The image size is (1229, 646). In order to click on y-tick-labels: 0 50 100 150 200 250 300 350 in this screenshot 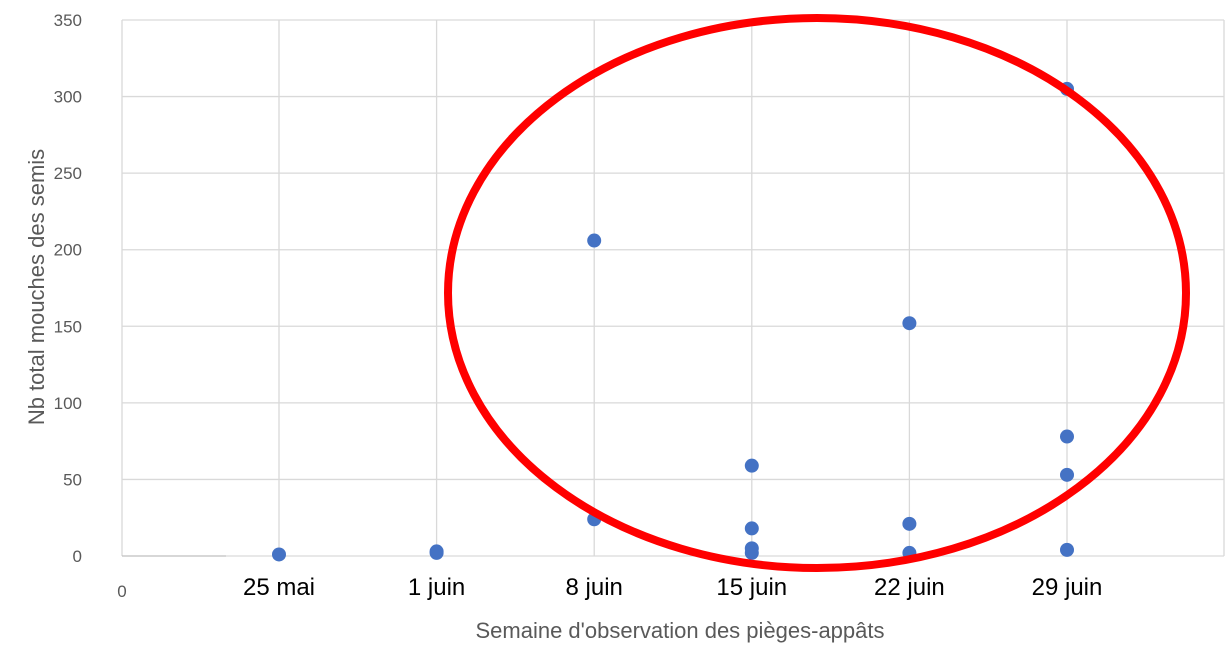, I will do `click(68, 288)`.